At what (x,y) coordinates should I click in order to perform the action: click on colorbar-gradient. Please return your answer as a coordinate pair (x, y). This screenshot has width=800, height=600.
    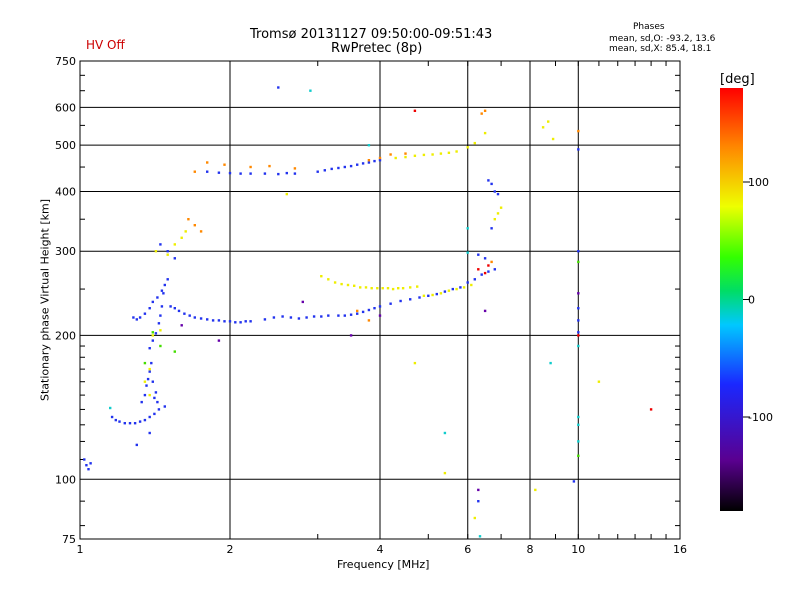
    Looking at the image, I should click on (731, 299).